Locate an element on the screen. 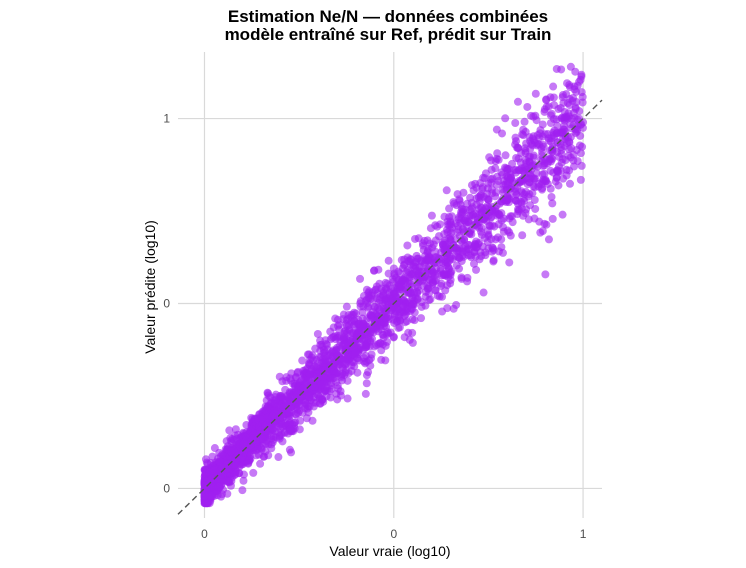  y-tick-label-1: 0 is located at coordinates (166, 303).